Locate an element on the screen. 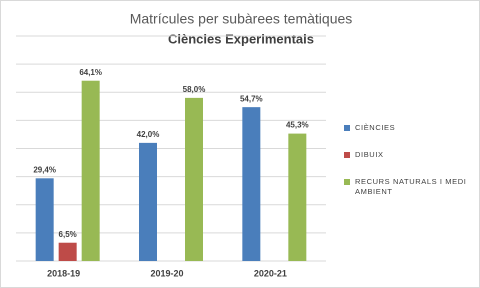 This screenshot has height=288, width=480. data-label: 64,1% is located at coordinates (90, 72).